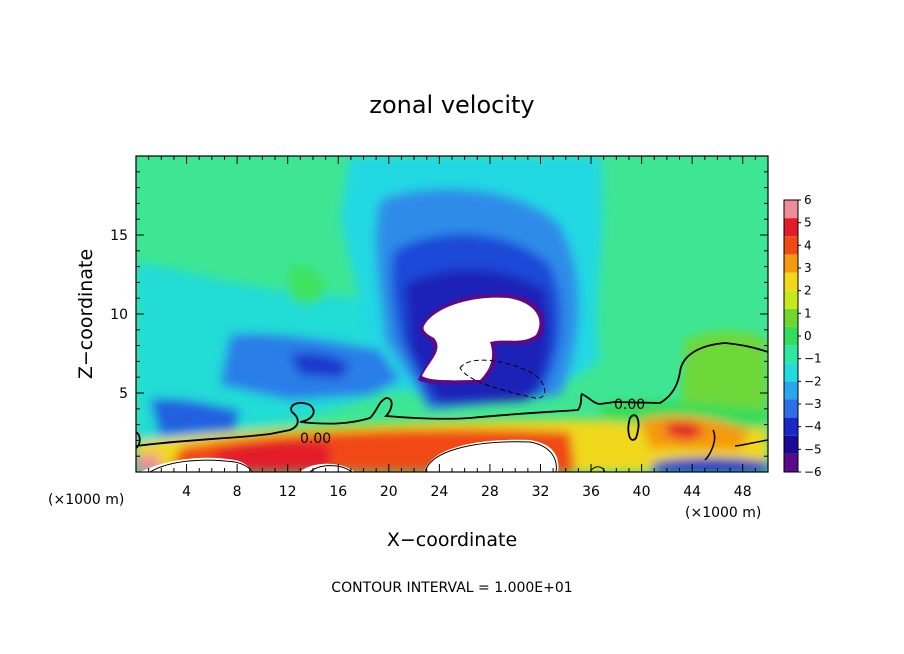 Image resolution: width=904 pixels, height=654 pixels. Describe the element at coordinates (813, 427) in the screenshot. I see `colorbar-tick-label: −4` at that location.